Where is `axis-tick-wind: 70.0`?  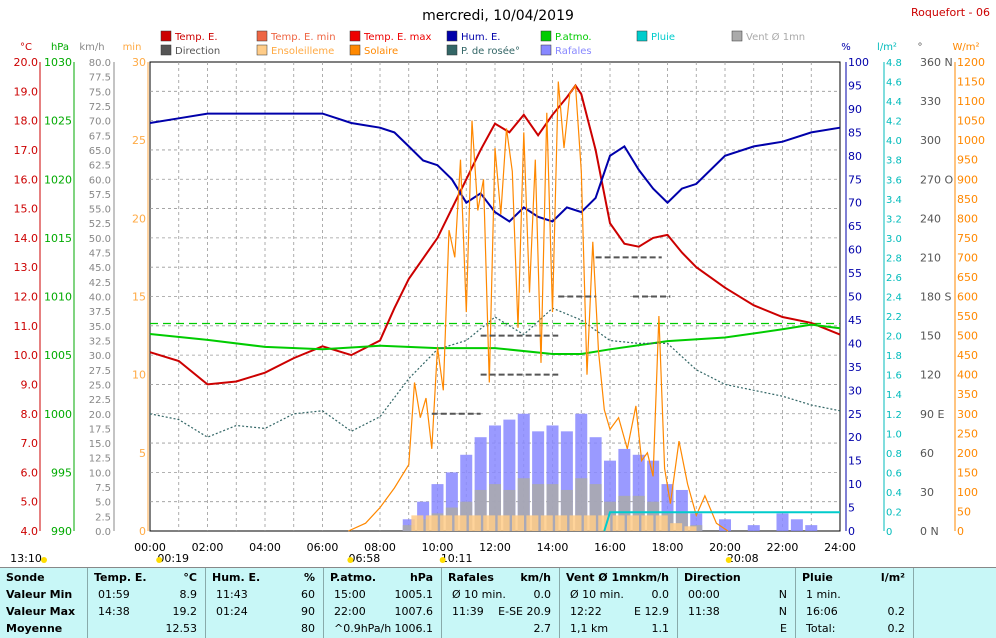 axis-tick-wind: 70.0 is located at coordinates (100, 122).